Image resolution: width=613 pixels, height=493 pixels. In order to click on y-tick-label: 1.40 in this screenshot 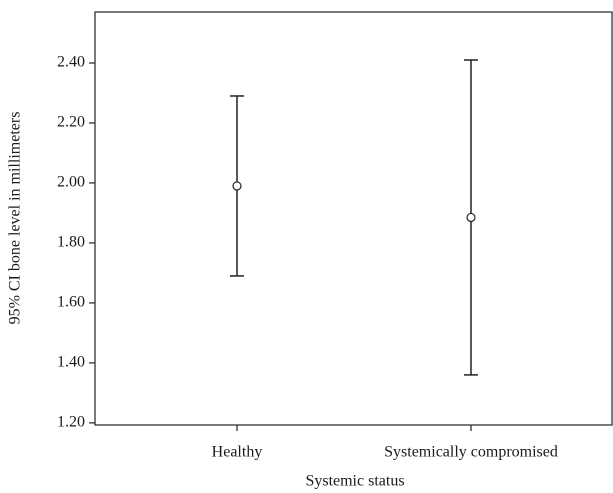, I will do `click(71, 362)`.